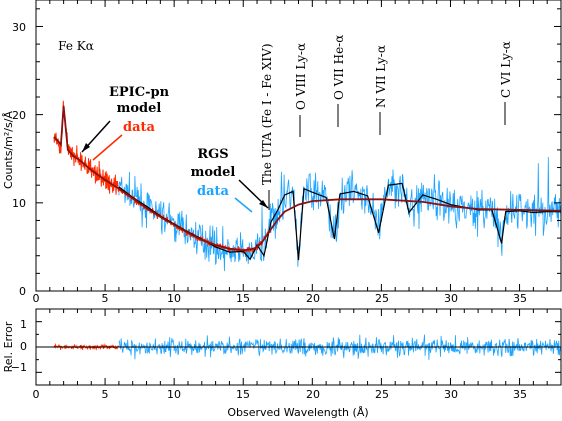  I want to click on rgs-model-label-line2: model, so click(213, 172).